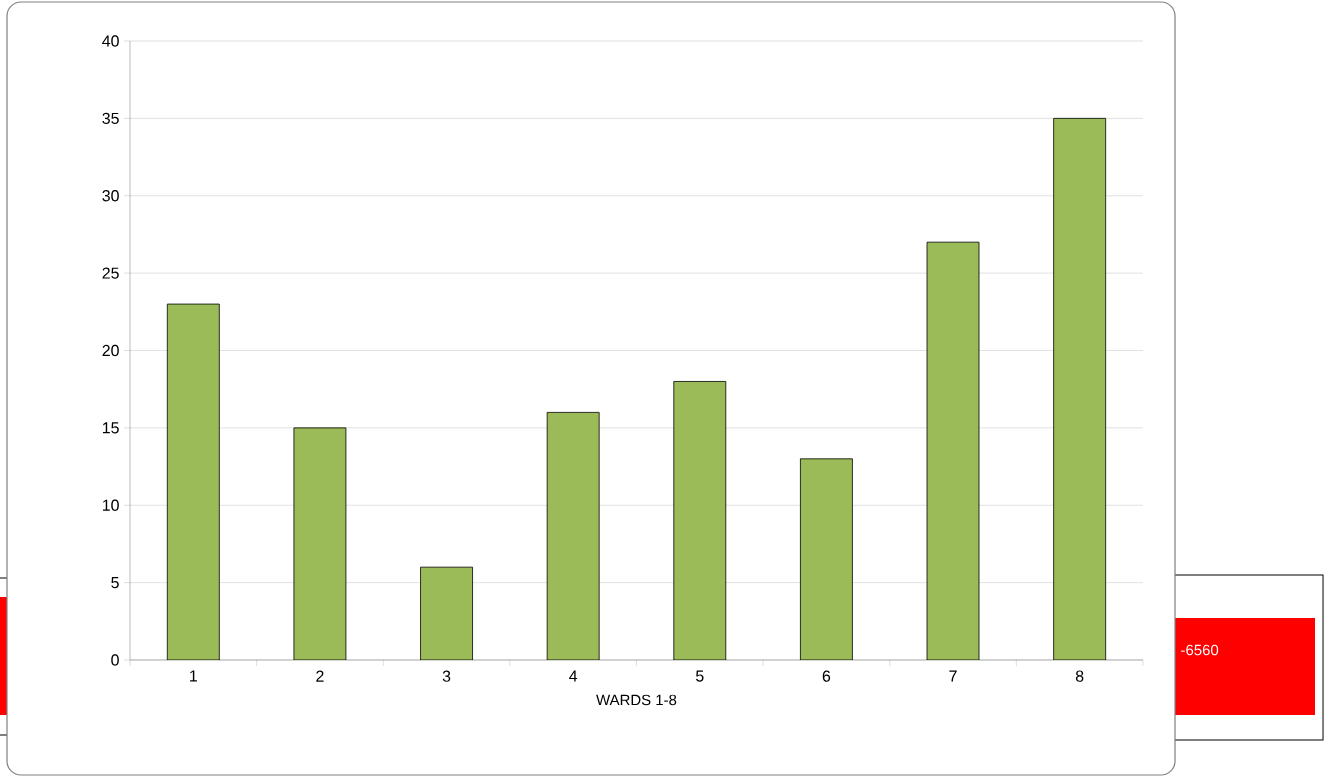 This screenshot has width=1327, height=777. What do you see at coordinates (193, 676) in the screenshot?
I see `x-tick-label: 1` at bounding box center [193, 676].